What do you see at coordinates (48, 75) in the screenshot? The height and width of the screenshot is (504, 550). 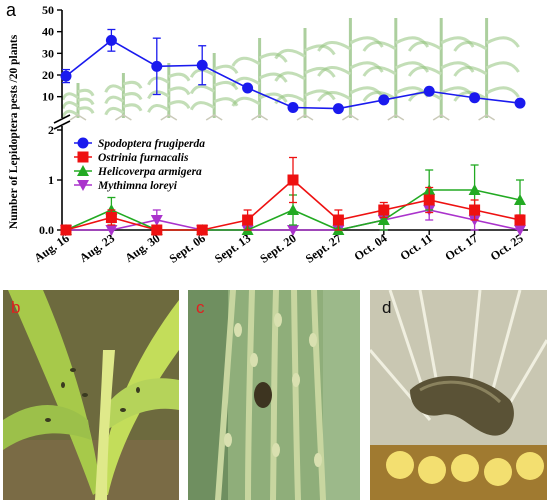 I see `y-tick-label: 20` at bounding box center [48, 75].